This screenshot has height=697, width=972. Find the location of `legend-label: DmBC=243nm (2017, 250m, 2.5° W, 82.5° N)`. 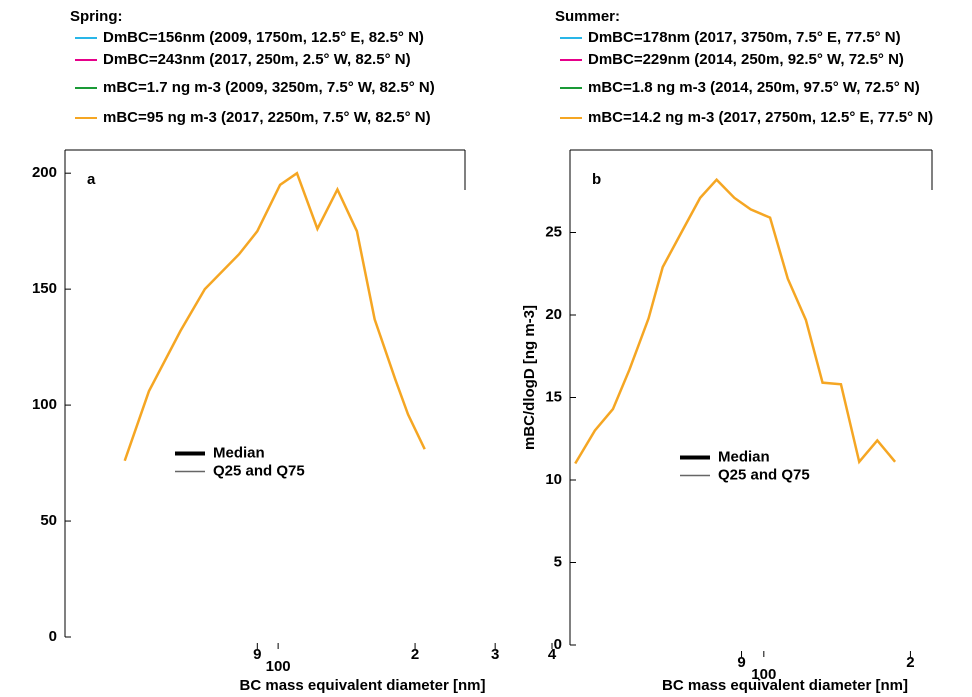

legend-label: DmBC=243nm (2017, 250m, 2.5° W, 82.5° N) is located at coordinates (257, 59).